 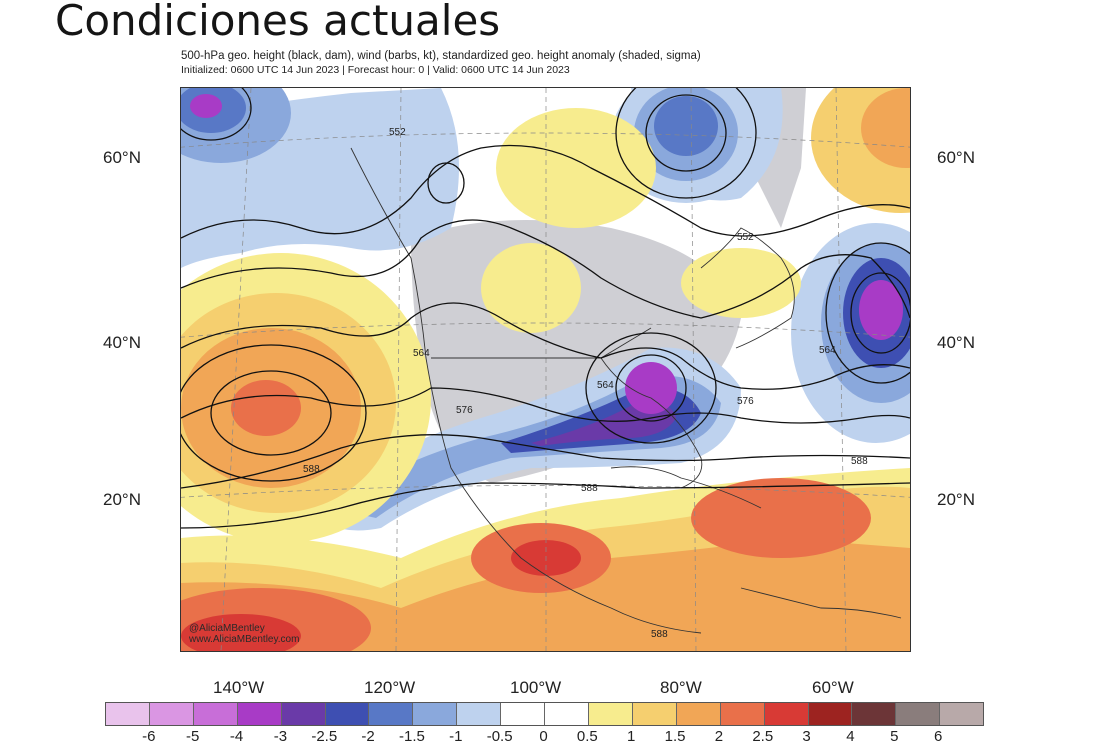 I want to click on colorbar-tick-label: 0, so click(x=543, y=736).